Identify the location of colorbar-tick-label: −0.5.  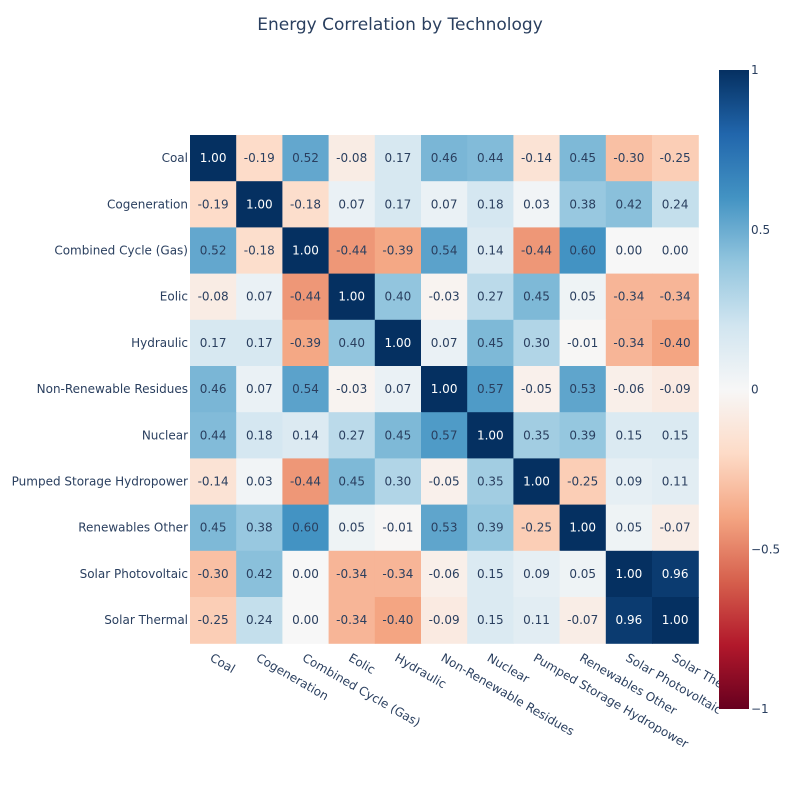
(765, 549).